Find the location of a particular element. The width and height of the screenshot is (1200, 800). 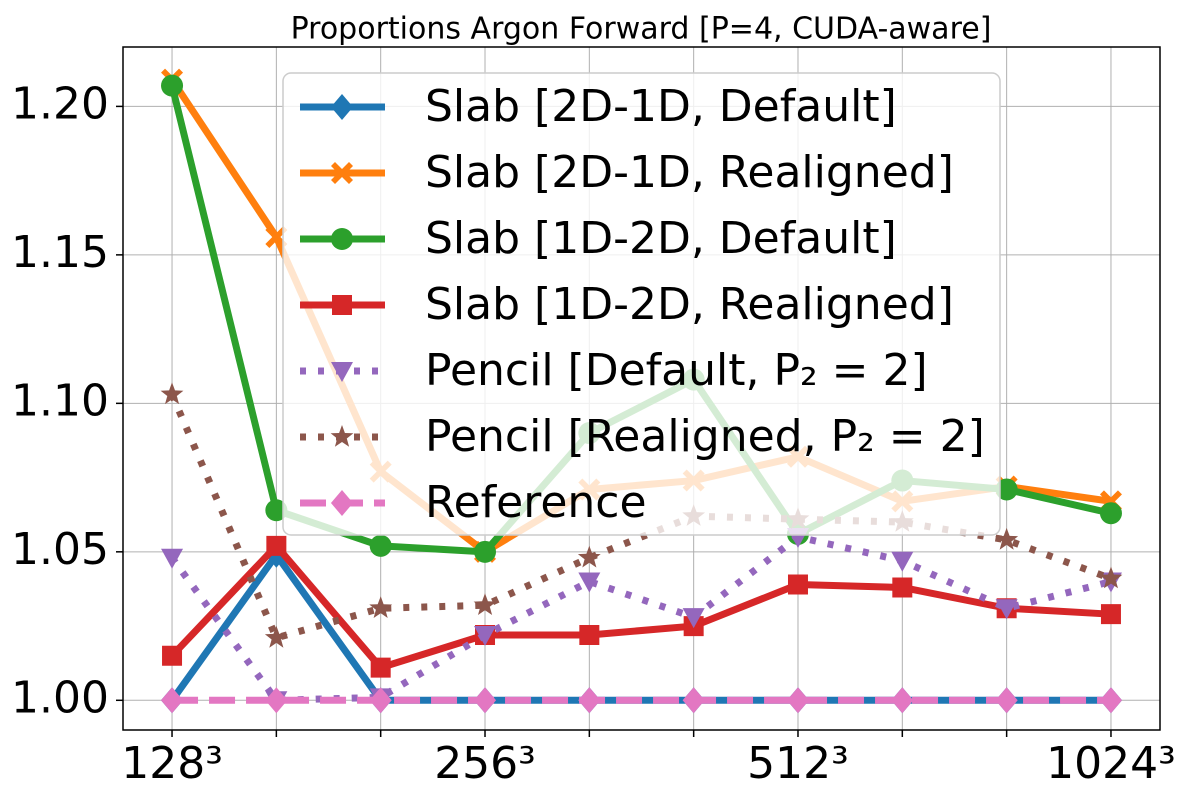

y-tick-label: 1.15 is located at coordinates (60, 252).